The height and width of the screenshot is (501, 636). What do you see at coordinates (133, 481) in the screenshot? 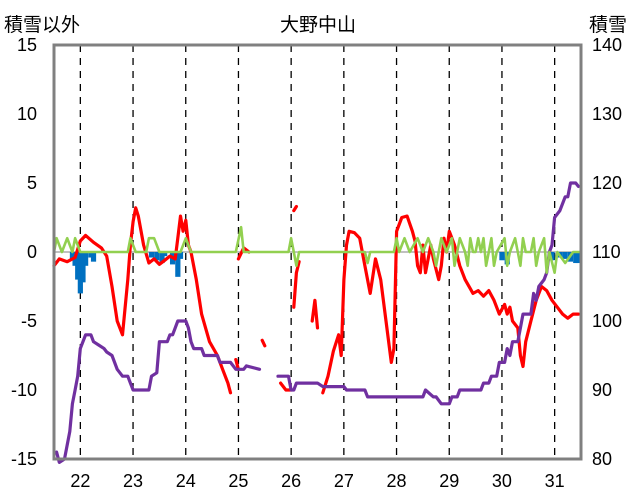
I see `x-tick-label: 23` at bounding box center [133, 481].